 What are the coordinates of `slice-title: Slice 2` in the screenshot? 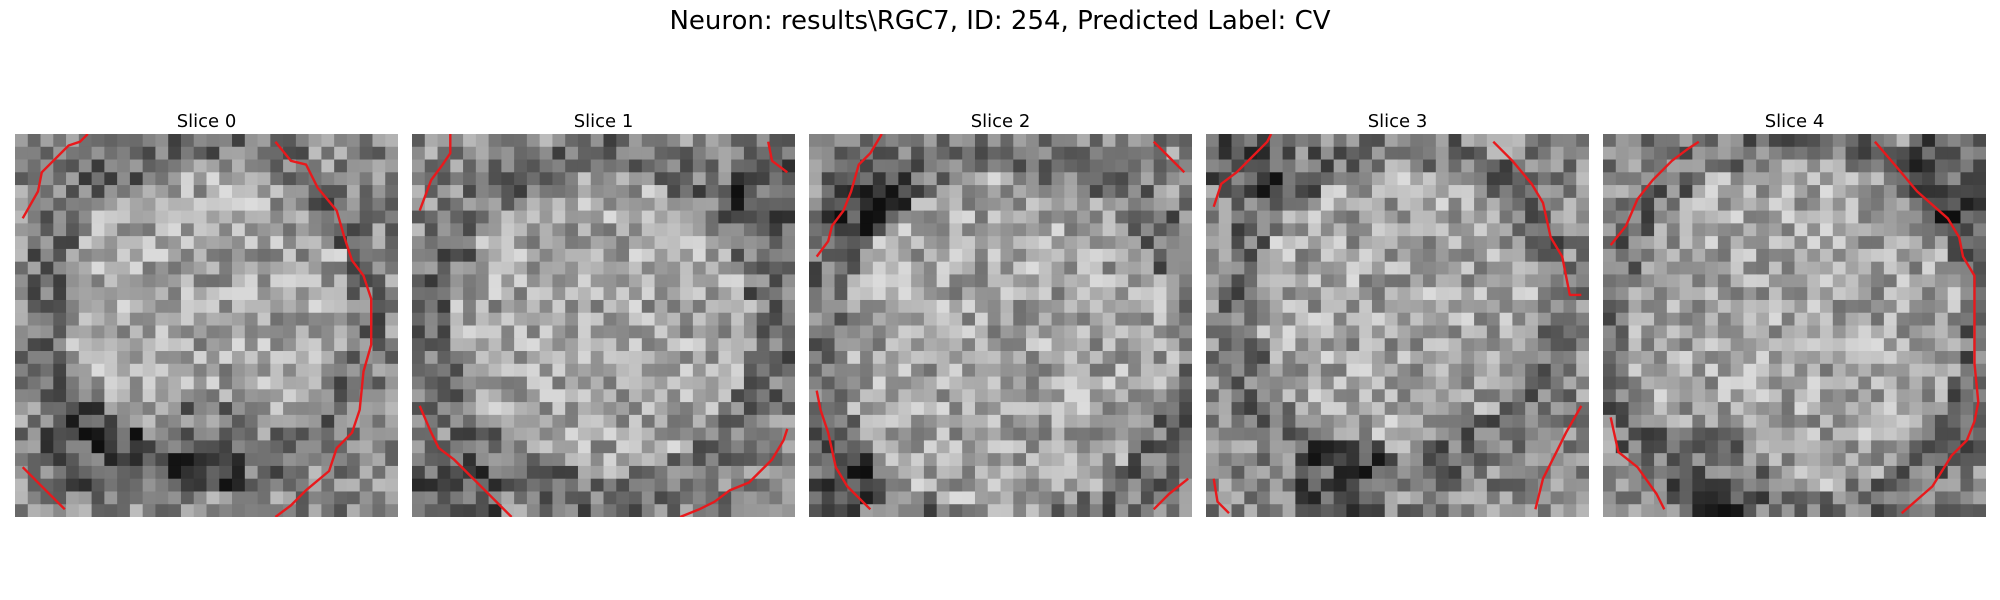 It's located at (1000, 121).